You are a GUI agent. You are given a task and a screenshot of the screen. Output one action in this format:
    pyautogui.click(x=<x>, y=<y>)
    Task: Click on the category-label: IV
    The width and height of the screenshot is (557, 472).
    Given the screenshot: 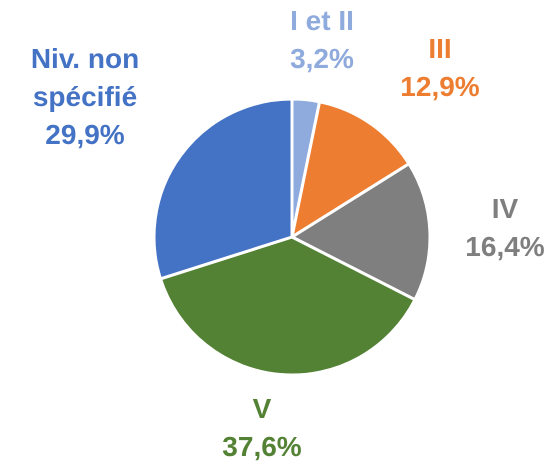 What is the action you would take?
    pyautogui.click(x=505, y=208)
    